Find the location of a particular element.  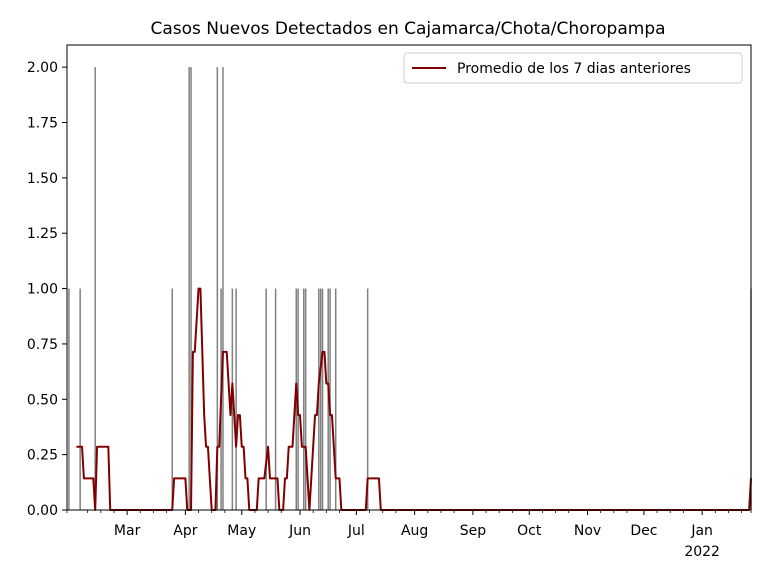

x-tick-label: May is located at coordinates (241, 531).